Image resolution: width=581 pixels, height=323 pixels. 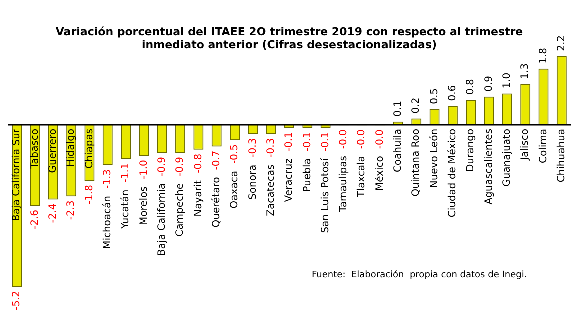 What do you see at coordinates (290, 180) in the screenshot?
I see `x-tick-label: Veracruz` at bounding box center [290, 180].